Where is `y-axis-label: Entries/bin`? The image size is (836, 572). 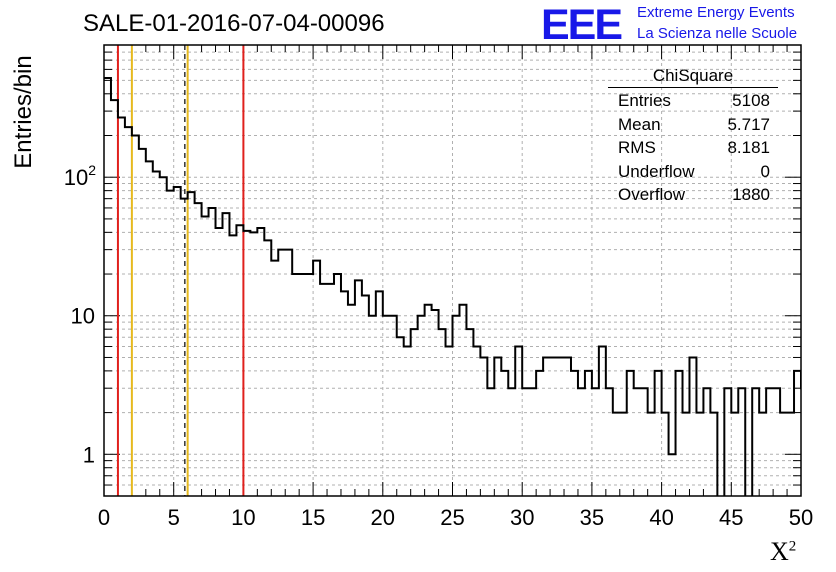
y-axis-label: Entries/bin is located at coordinates (23, 112).